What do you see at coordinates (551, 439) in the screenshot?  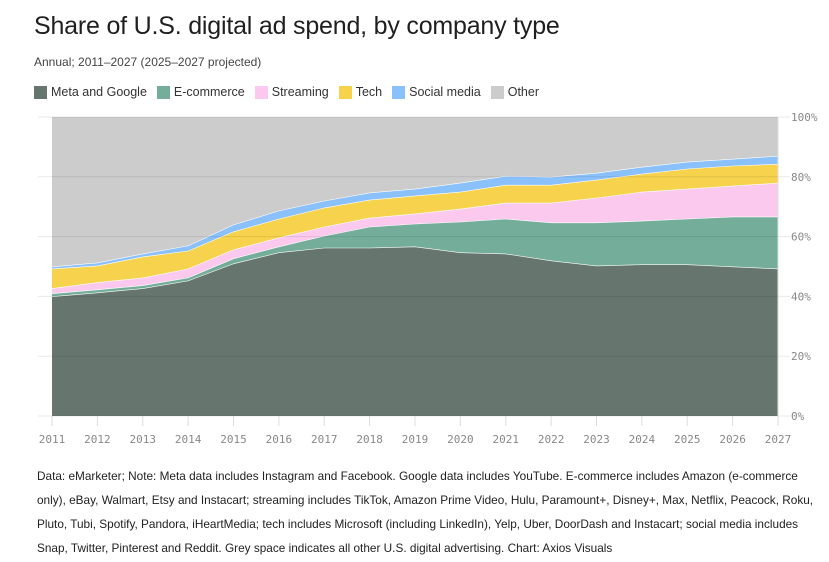 I see `x-tick-label: 2022` at bounding box center [551, 439].